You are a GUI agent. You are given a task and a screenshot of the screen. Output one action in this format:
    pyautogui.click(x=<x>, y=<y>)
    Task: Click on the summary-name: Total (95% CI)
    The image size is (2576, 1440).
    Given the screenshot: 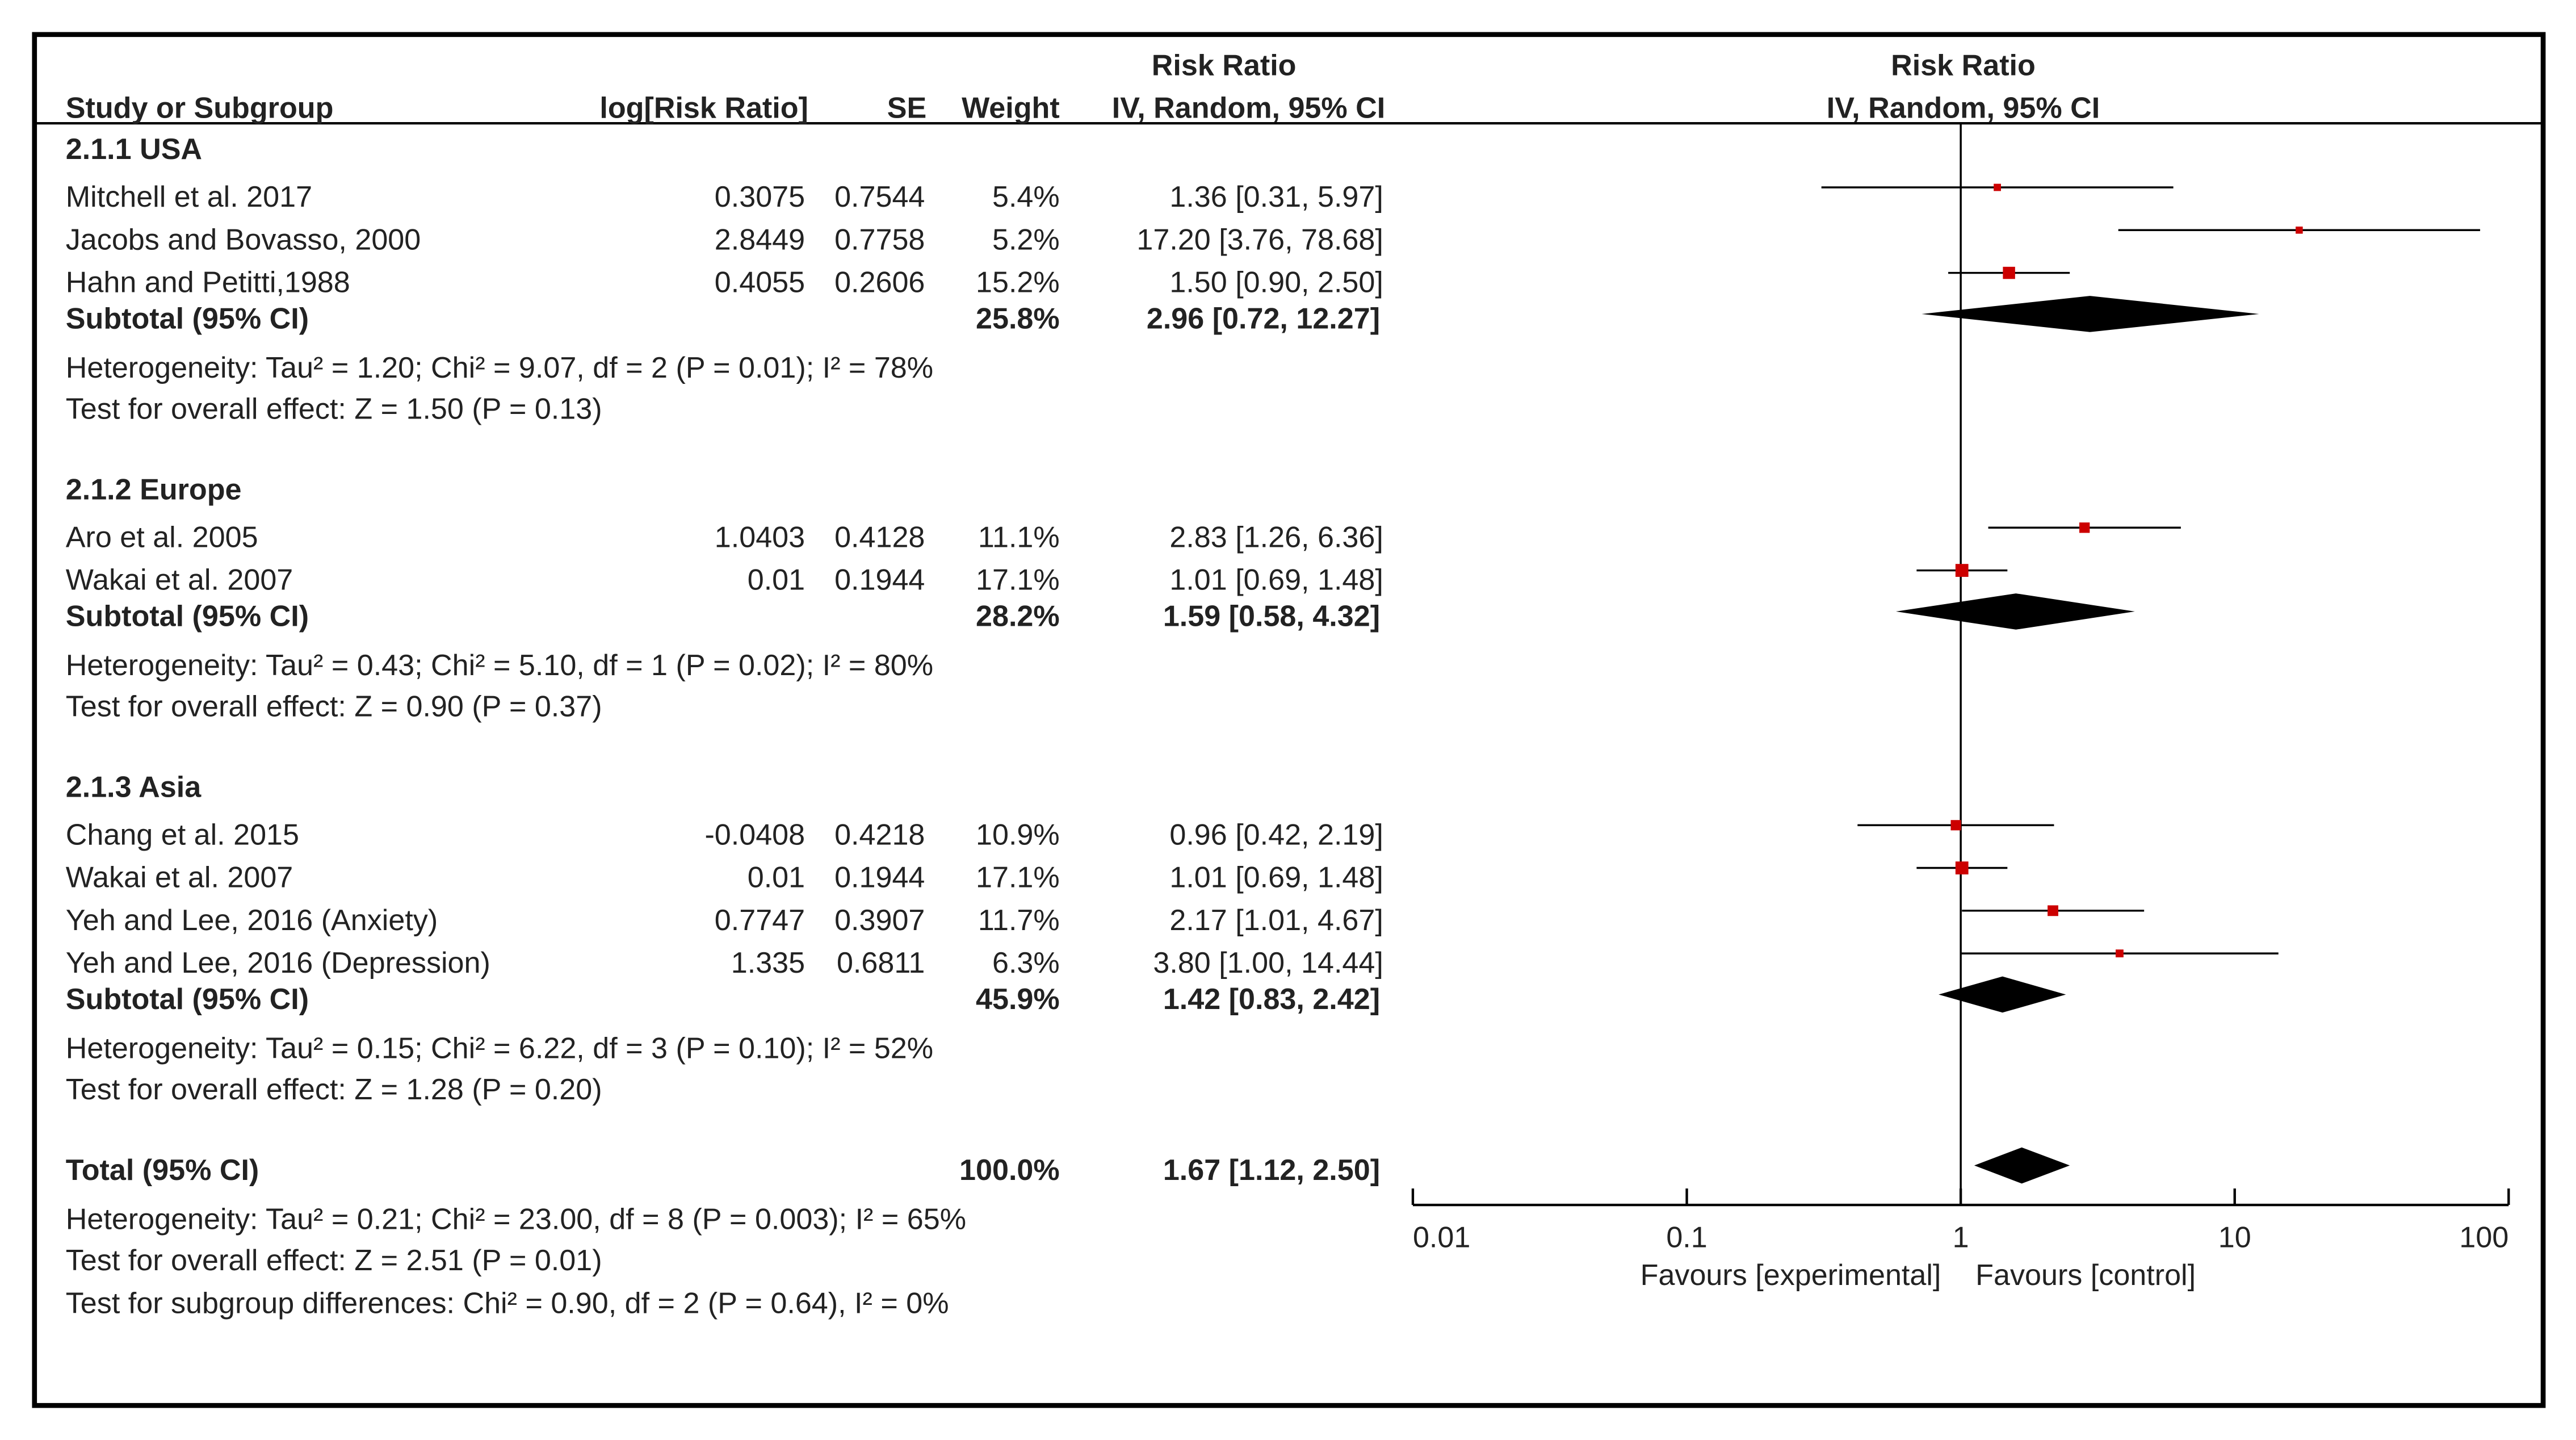 What is the action you would take?
    pyautogui.click(x=163, y=1170)
    